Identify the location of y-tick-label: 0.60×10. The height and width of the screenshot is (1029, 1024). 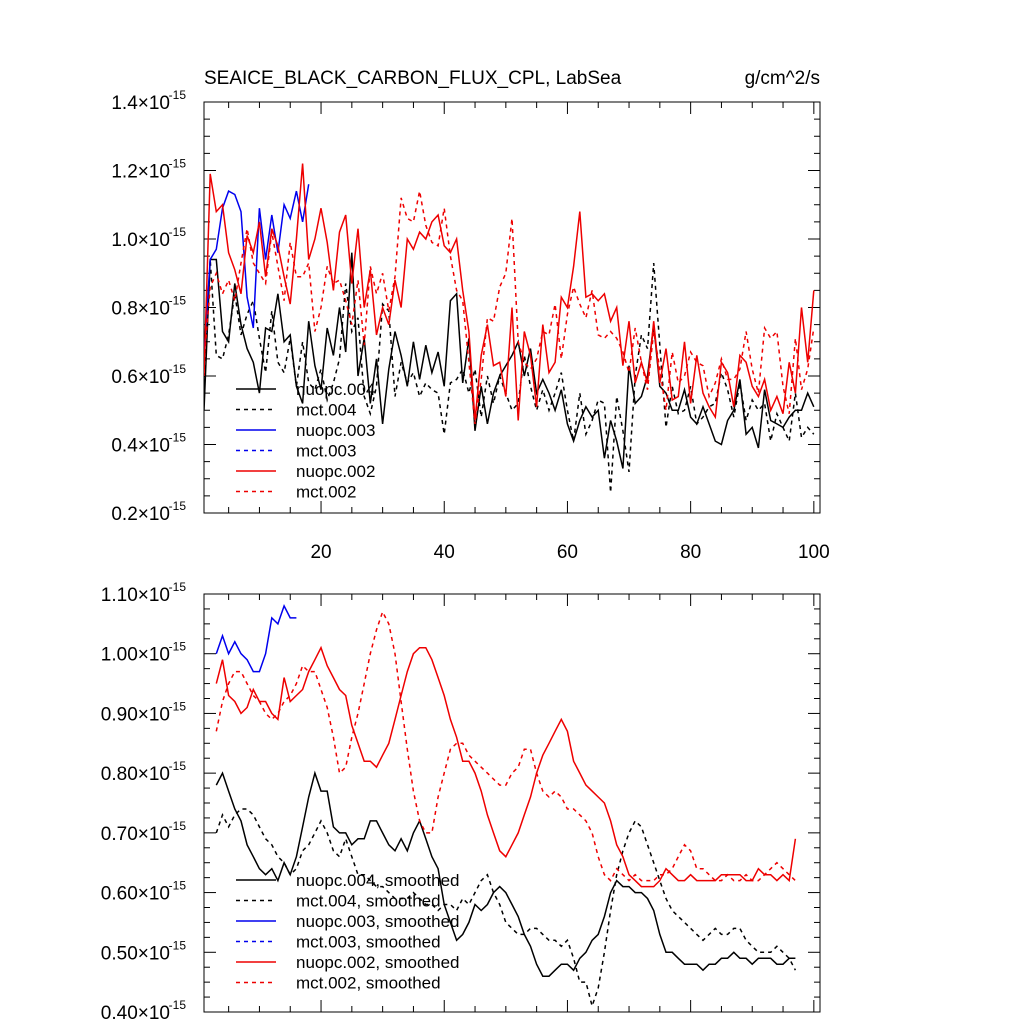
(135, 894).